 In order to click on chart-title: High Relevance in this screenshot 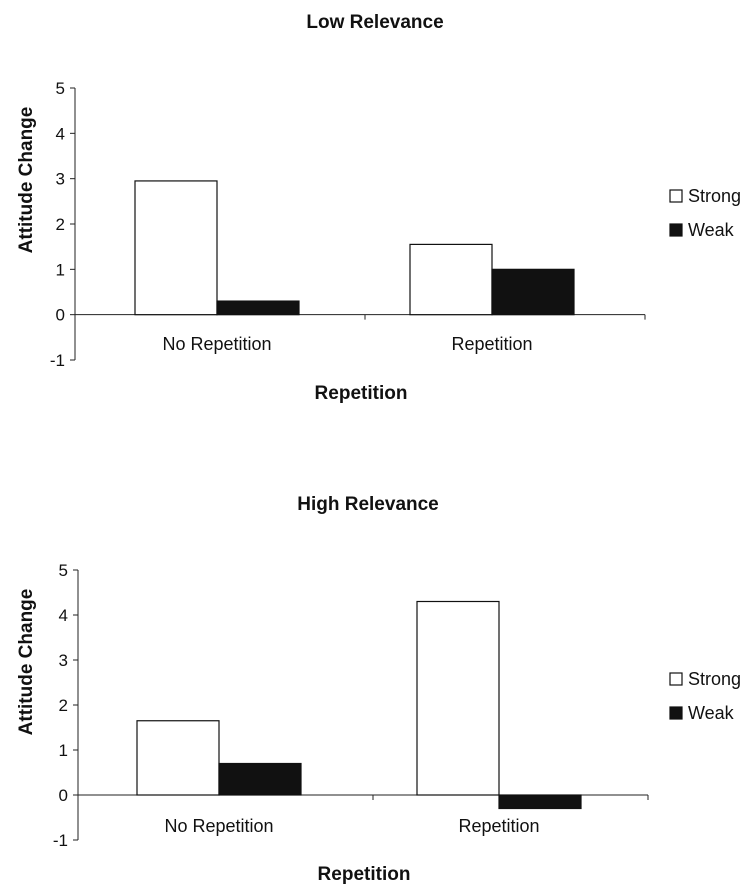, I will do `click(368, 504)`.